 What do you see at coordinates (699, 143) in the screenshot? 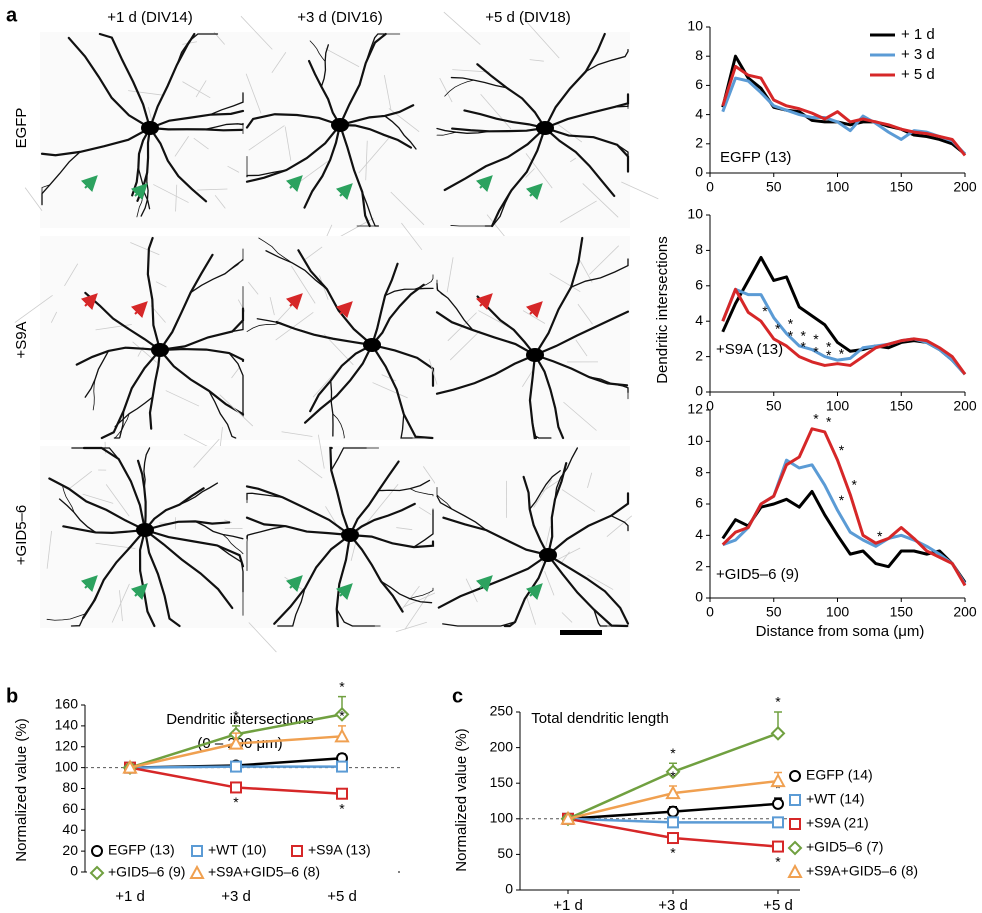
I see `y-tick-label: 2` at bounding box center [699, 143].